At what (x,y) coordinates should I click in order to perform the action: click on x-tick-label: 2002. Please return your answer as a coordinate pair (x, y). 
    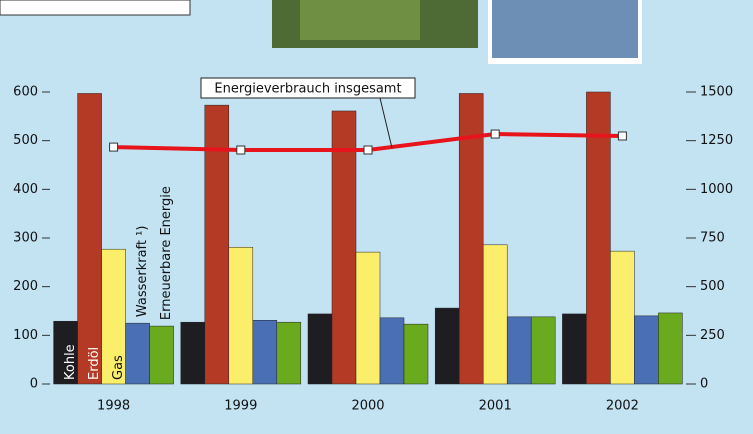
    Looking at the image, I should click on (622, 406).